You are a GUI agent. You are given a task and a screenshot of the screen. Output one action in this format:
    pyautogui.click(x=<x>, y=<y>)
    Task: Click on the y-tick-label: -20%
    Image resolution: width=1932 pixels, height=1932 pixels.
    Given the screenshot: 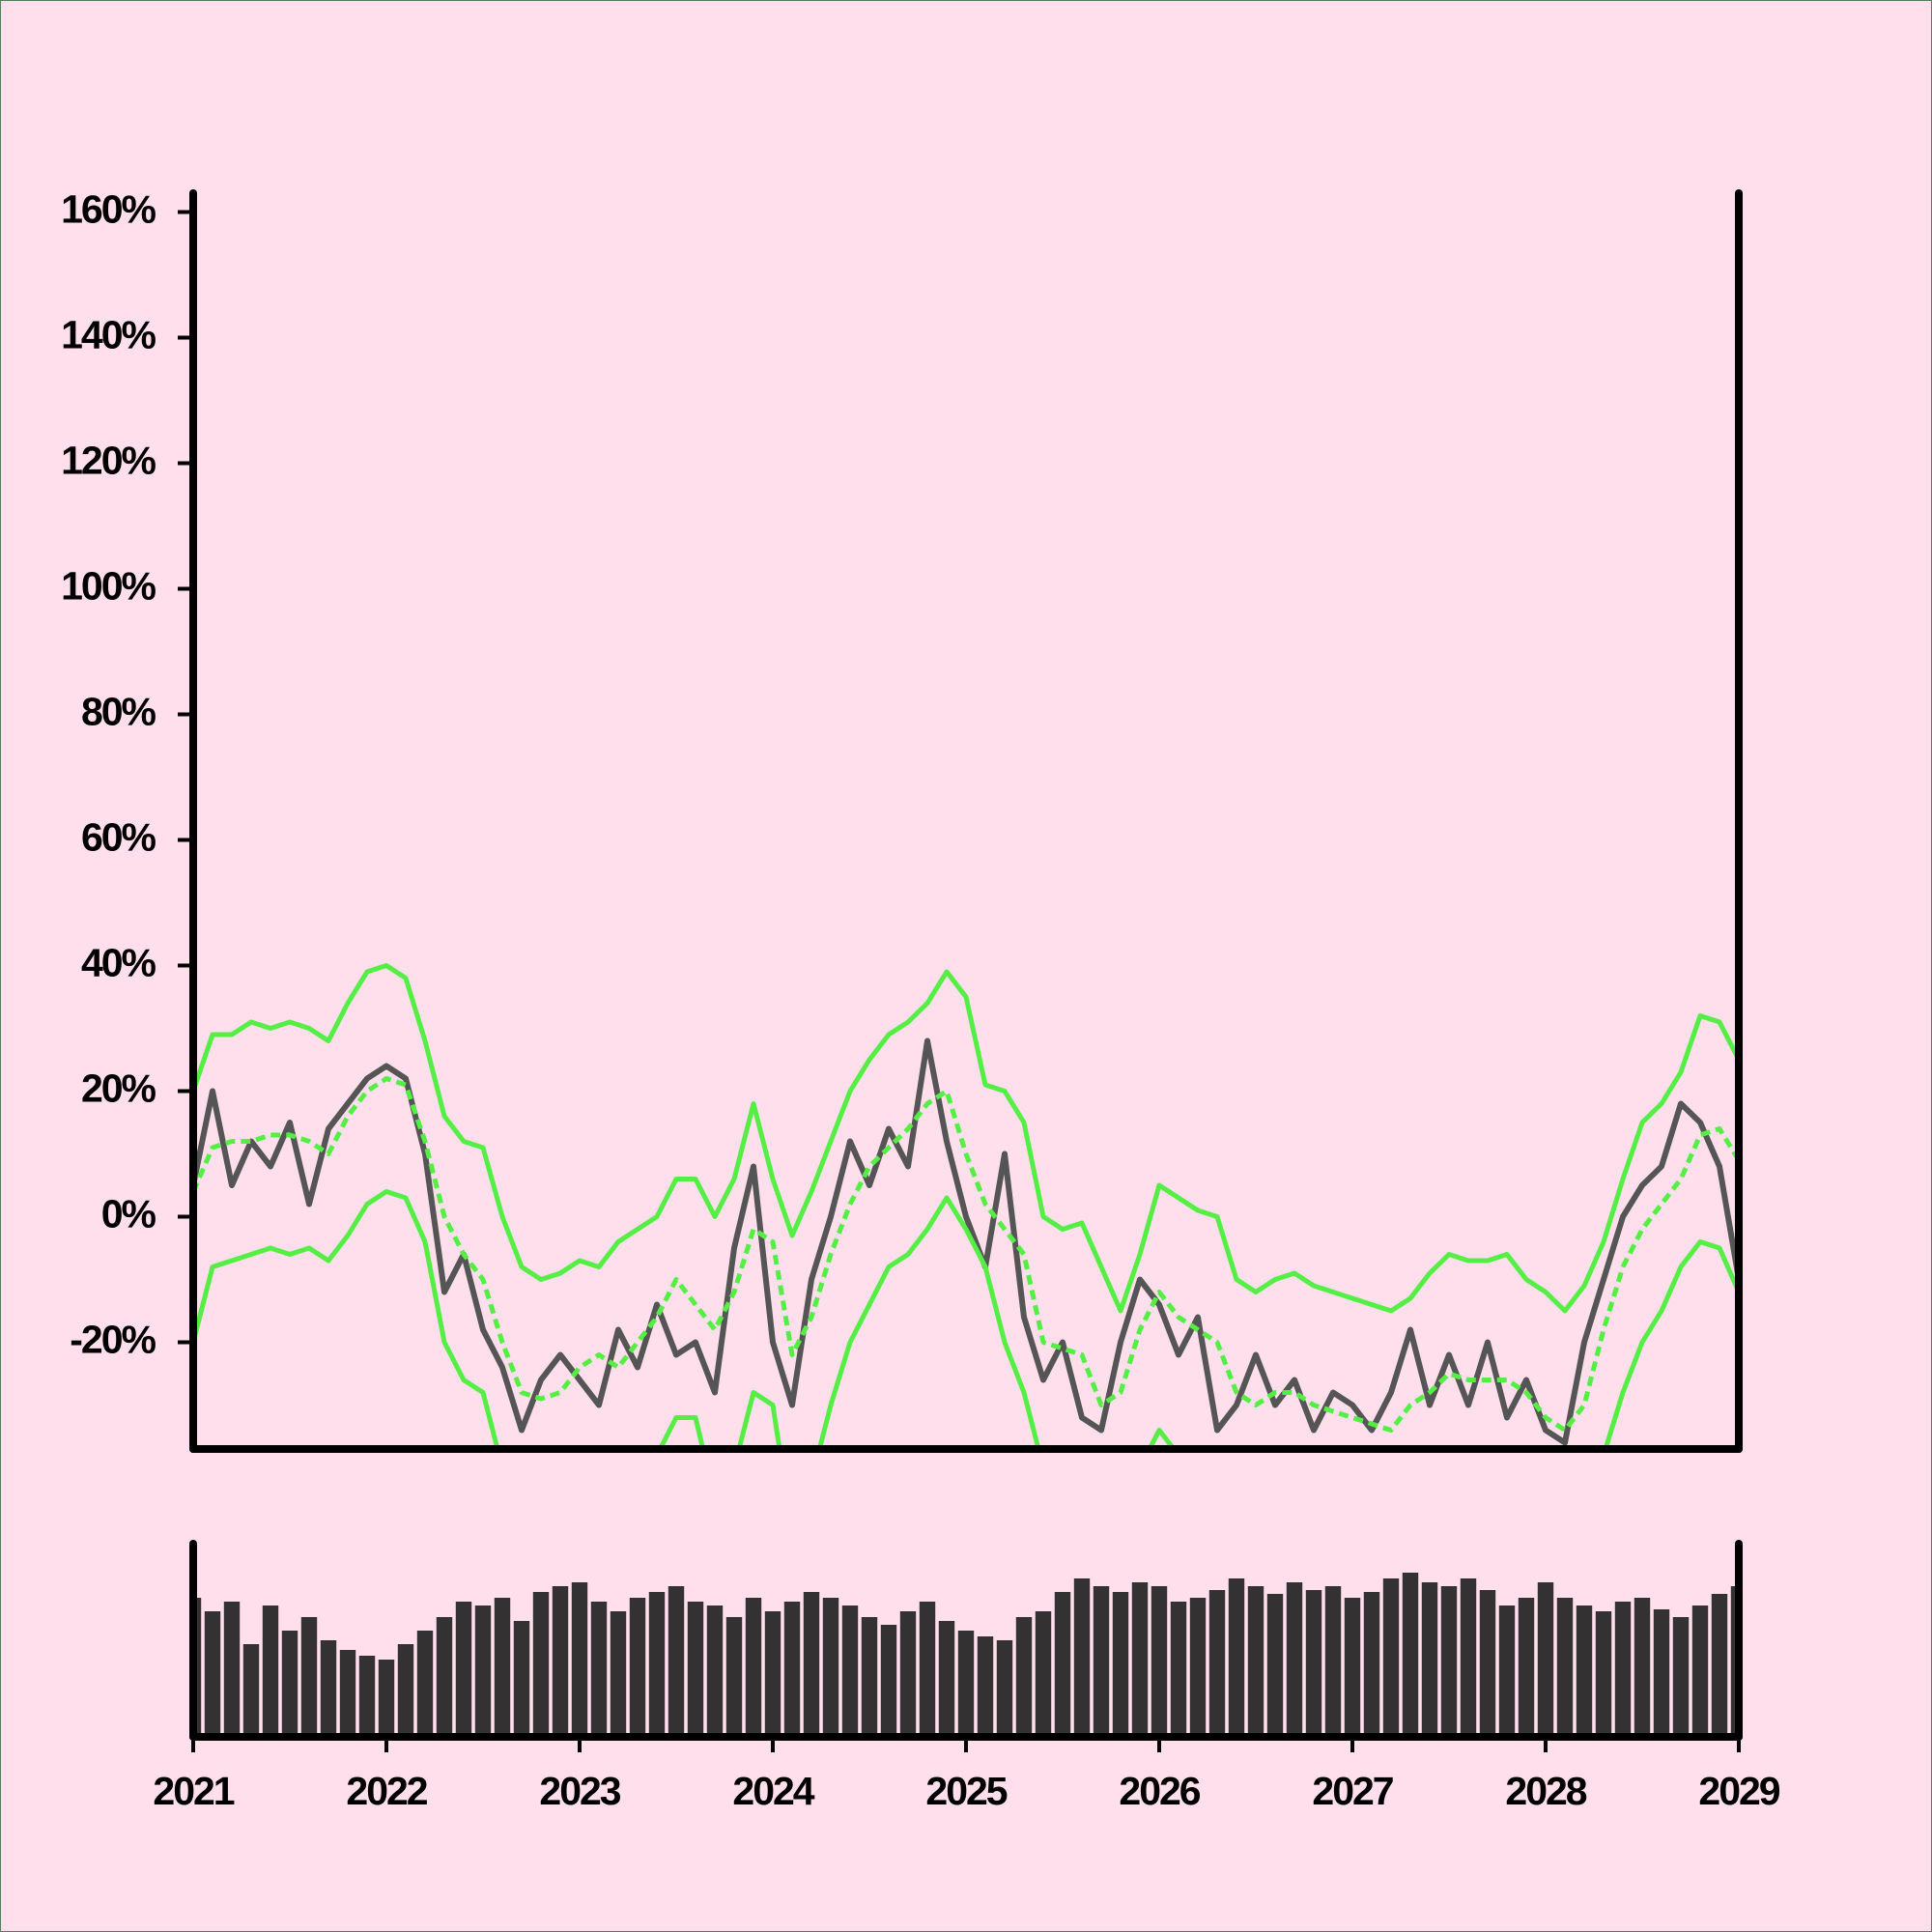 What is the action you would take?
    pyautogui.click(x=113, y=1339)
    